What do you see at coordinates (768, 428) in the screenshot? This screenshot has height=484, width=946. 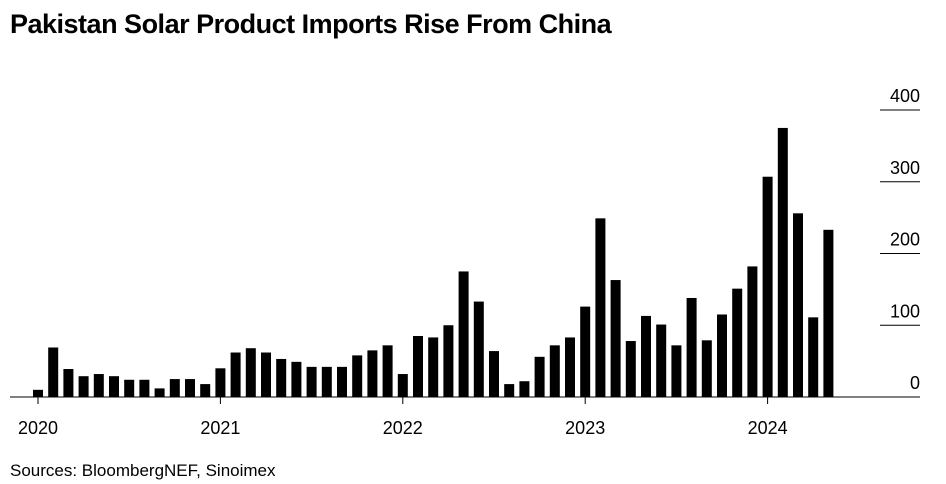 I see `x-tick-label: 2024` at bounding box center [768, 428].